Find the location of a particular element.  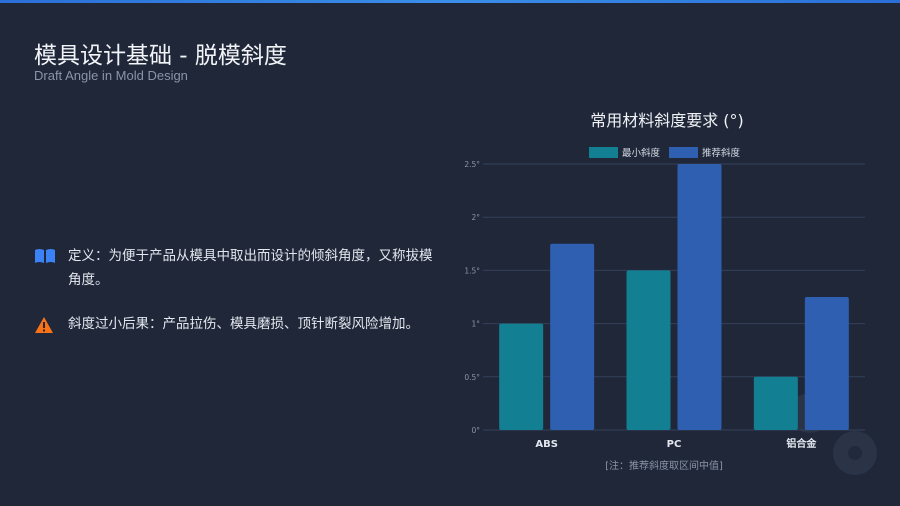

consequence-point: 斜度过小后果：产品拉伤、模具磨损、顶针断裂风险增加。 is located at coordinates (239, 327).